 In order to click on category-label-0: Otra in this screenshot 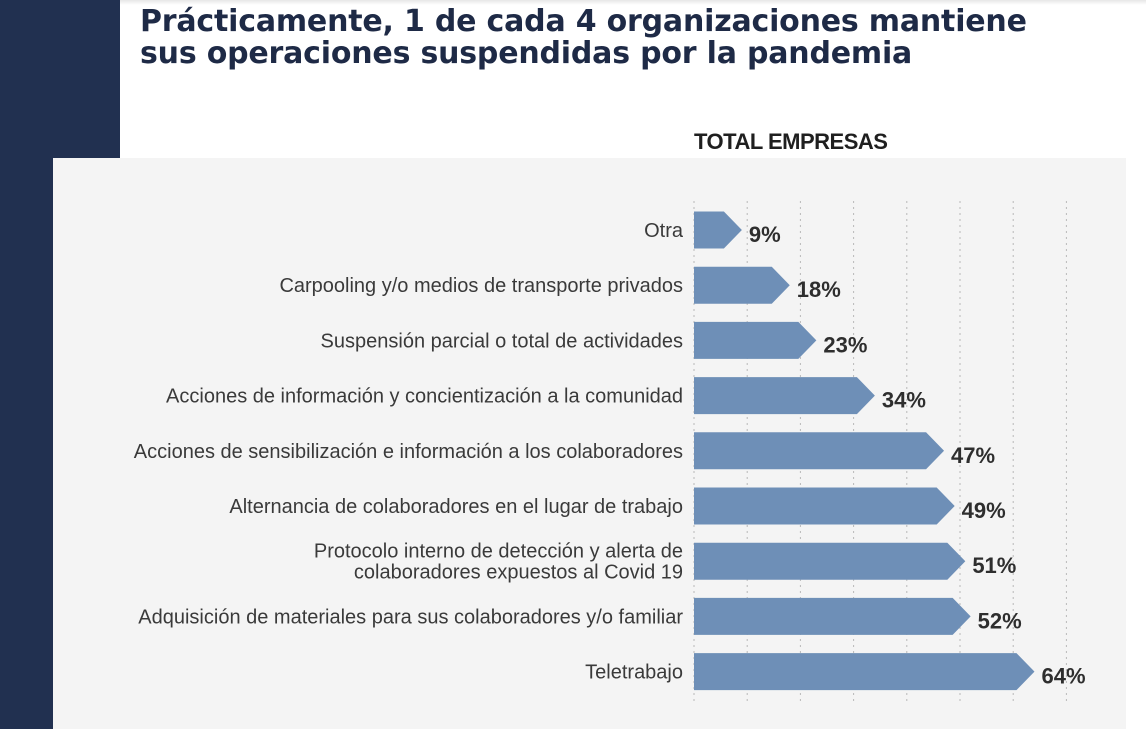, I will do `click(664, 231)`.